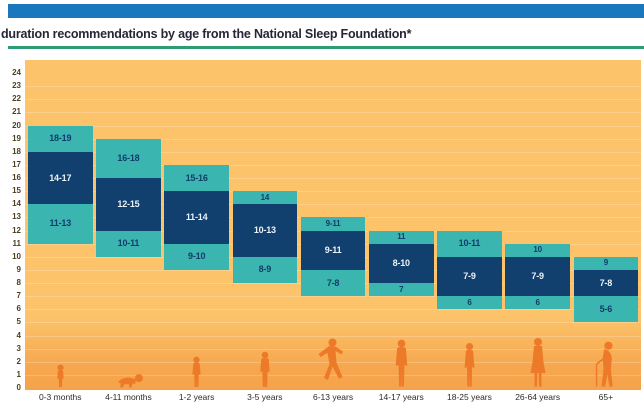  I want to click on band-label: 14-17, so click(60, 177).